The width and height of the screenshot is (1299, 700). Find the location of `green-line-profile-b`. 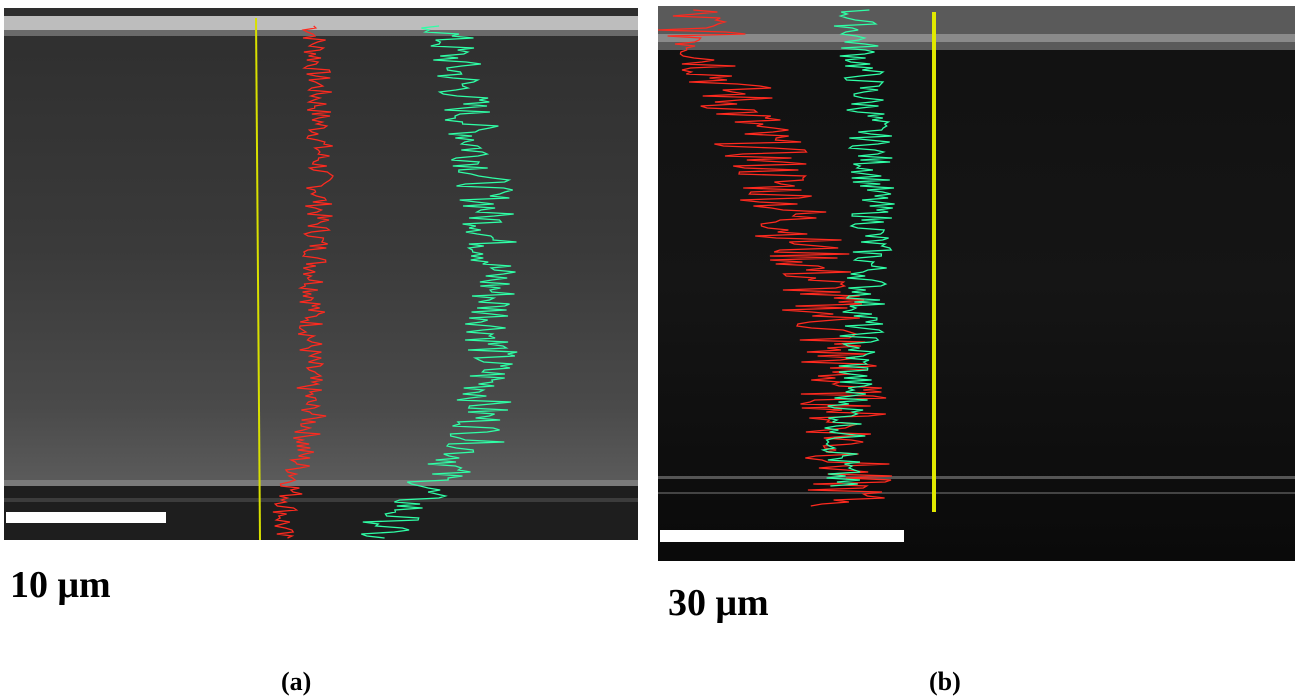

green-line-profile-b is located at coordinates (857, 248).